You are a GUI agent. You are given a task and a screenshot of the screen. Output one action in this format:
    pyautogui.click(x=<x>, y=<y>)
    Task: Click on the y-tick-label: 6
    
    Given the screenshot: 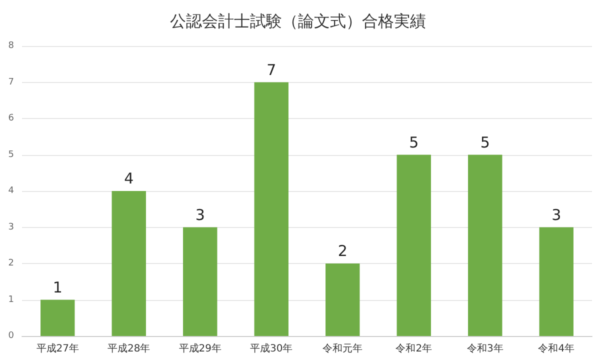 What is the action you would take?
    pyautogui.click(x=11, y=119)
    